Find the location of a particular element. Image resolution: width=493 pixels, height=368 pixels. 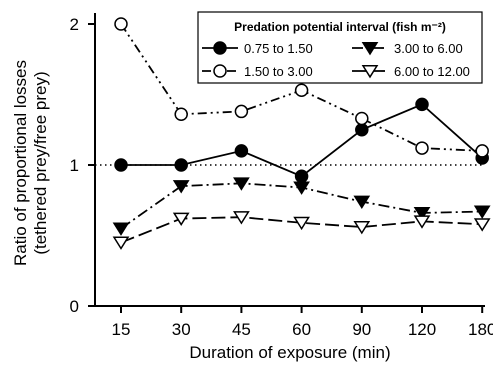

x-tick-label: 60 is located at coordinates (301, 329).